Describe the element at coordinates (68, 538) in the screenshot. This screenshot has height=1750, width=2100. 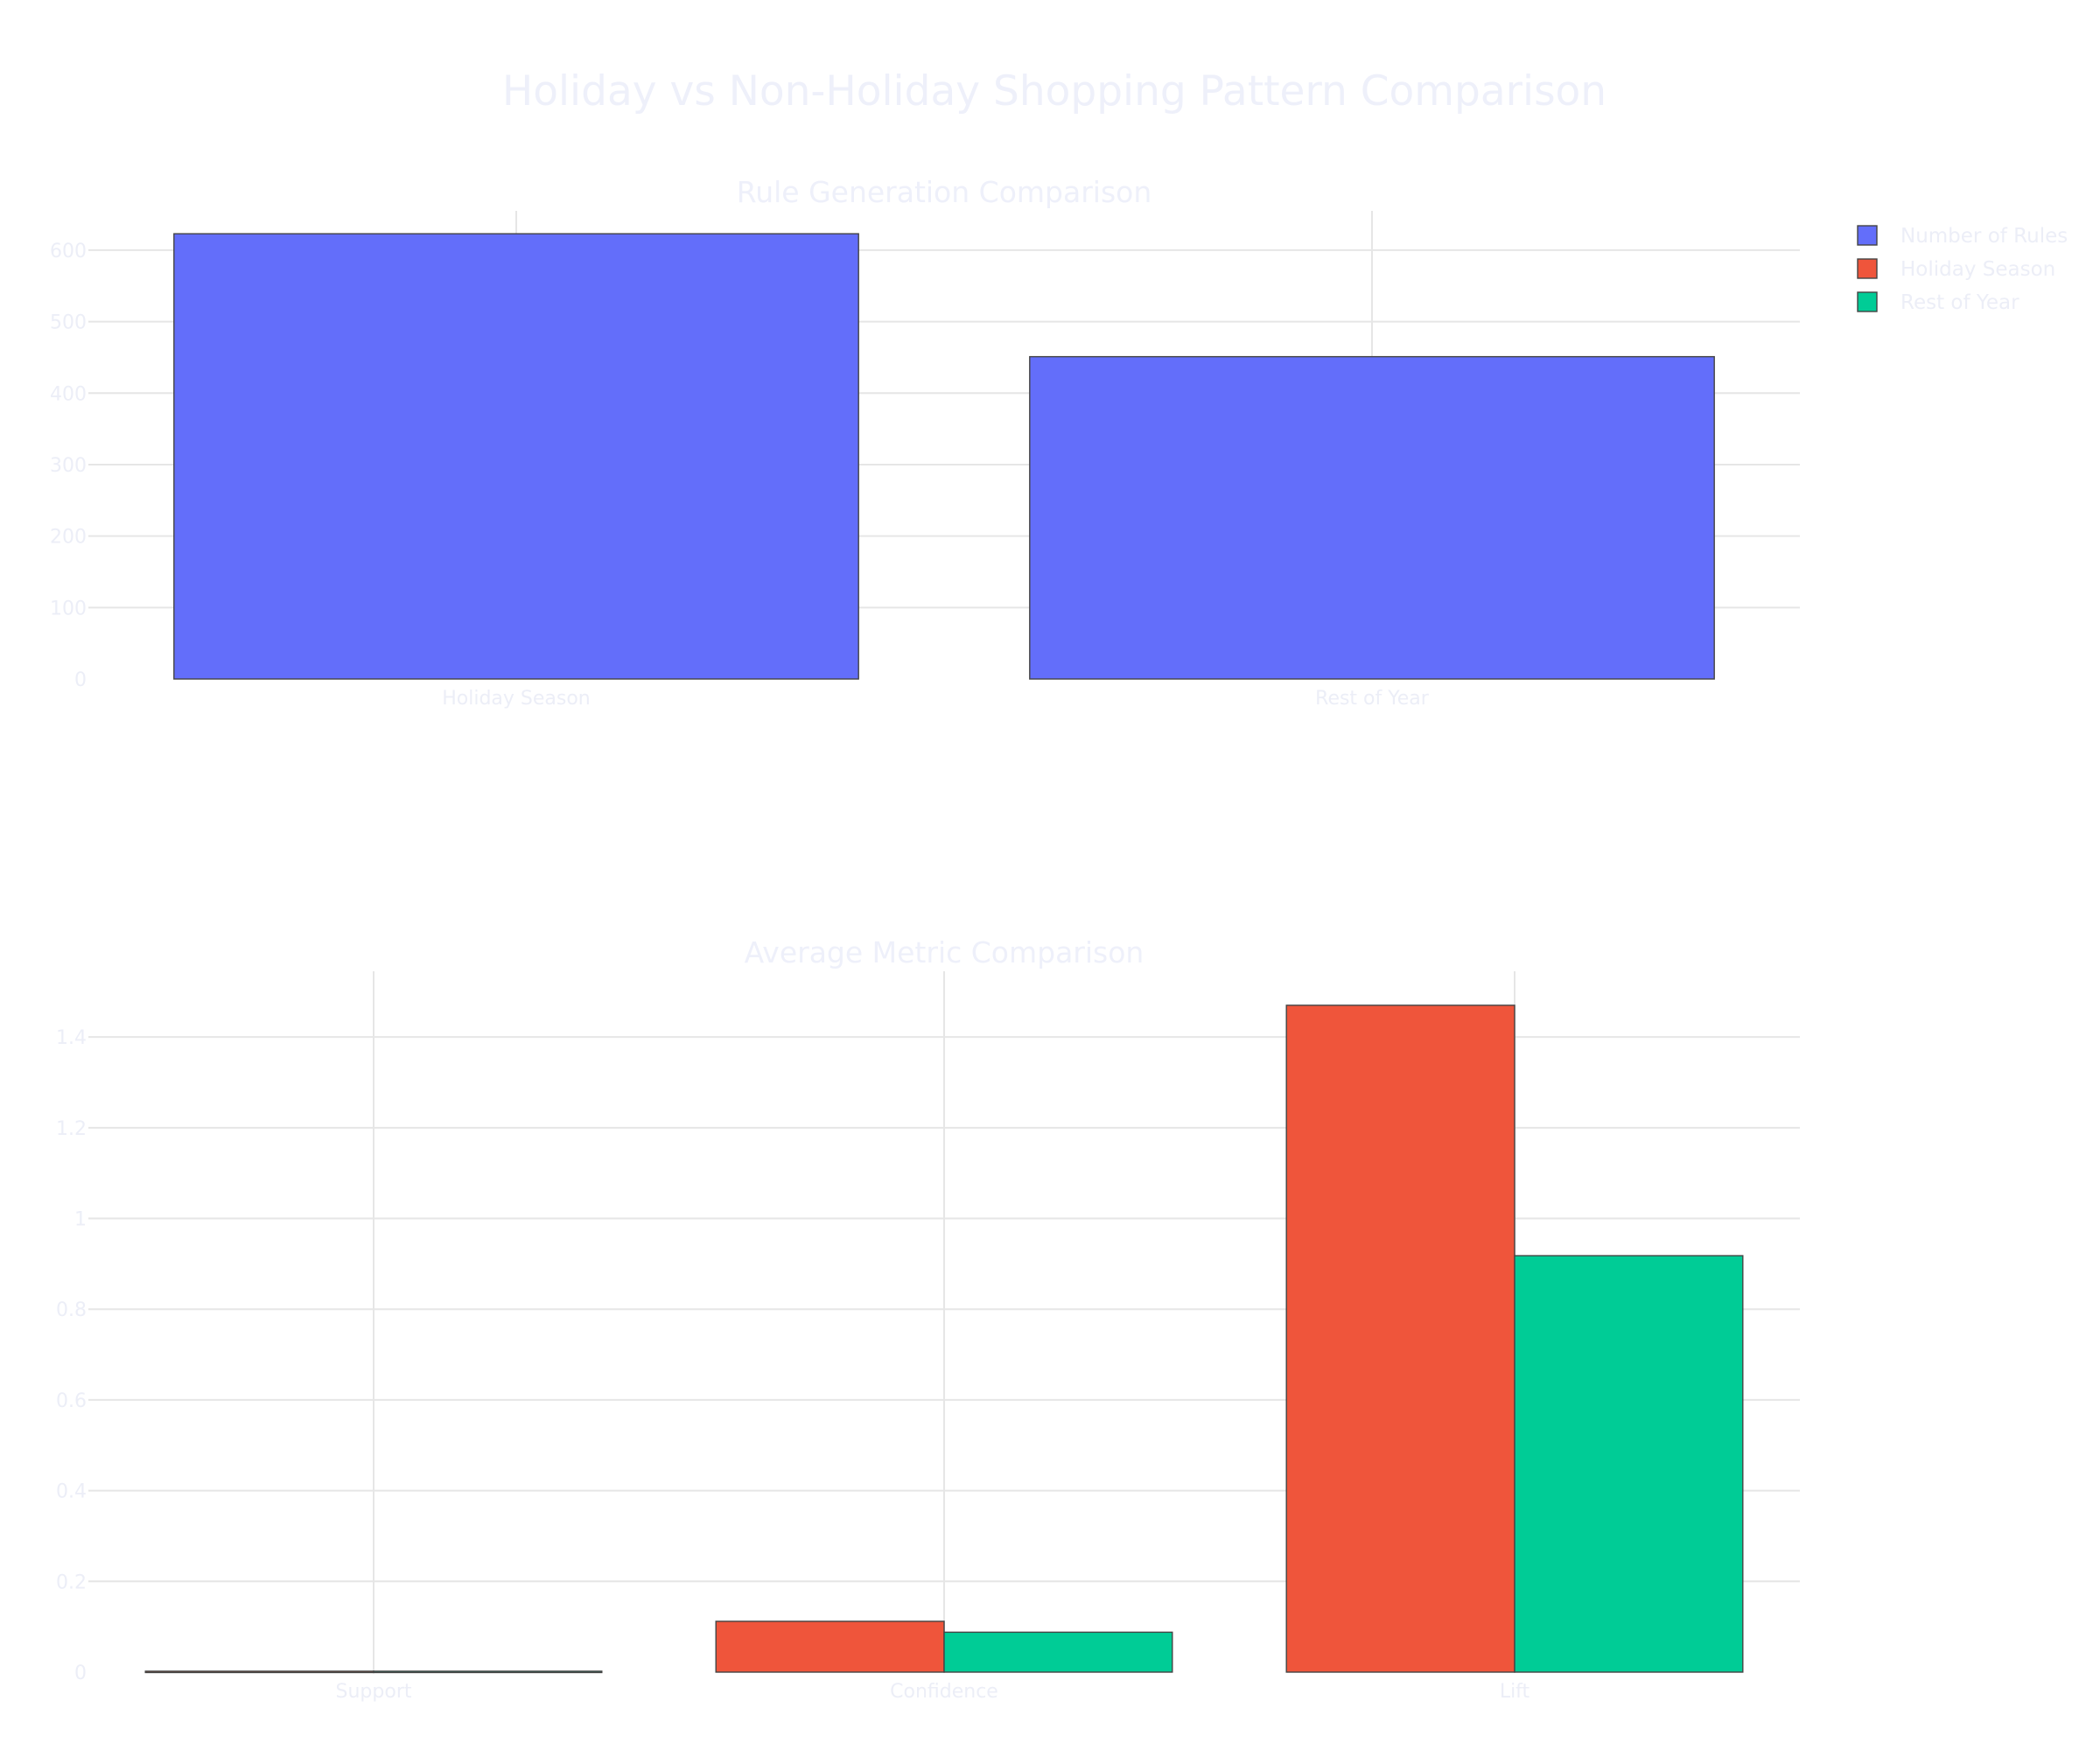
I see `y-tick-label: 200` at that location.